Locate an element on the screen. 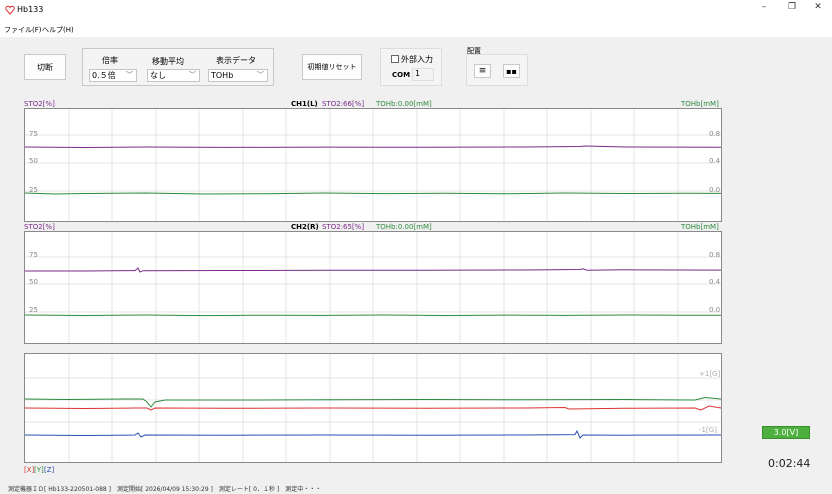 The image size is (832, 494). ch1-title: CH1(L) is located at coordinates (304, 104).